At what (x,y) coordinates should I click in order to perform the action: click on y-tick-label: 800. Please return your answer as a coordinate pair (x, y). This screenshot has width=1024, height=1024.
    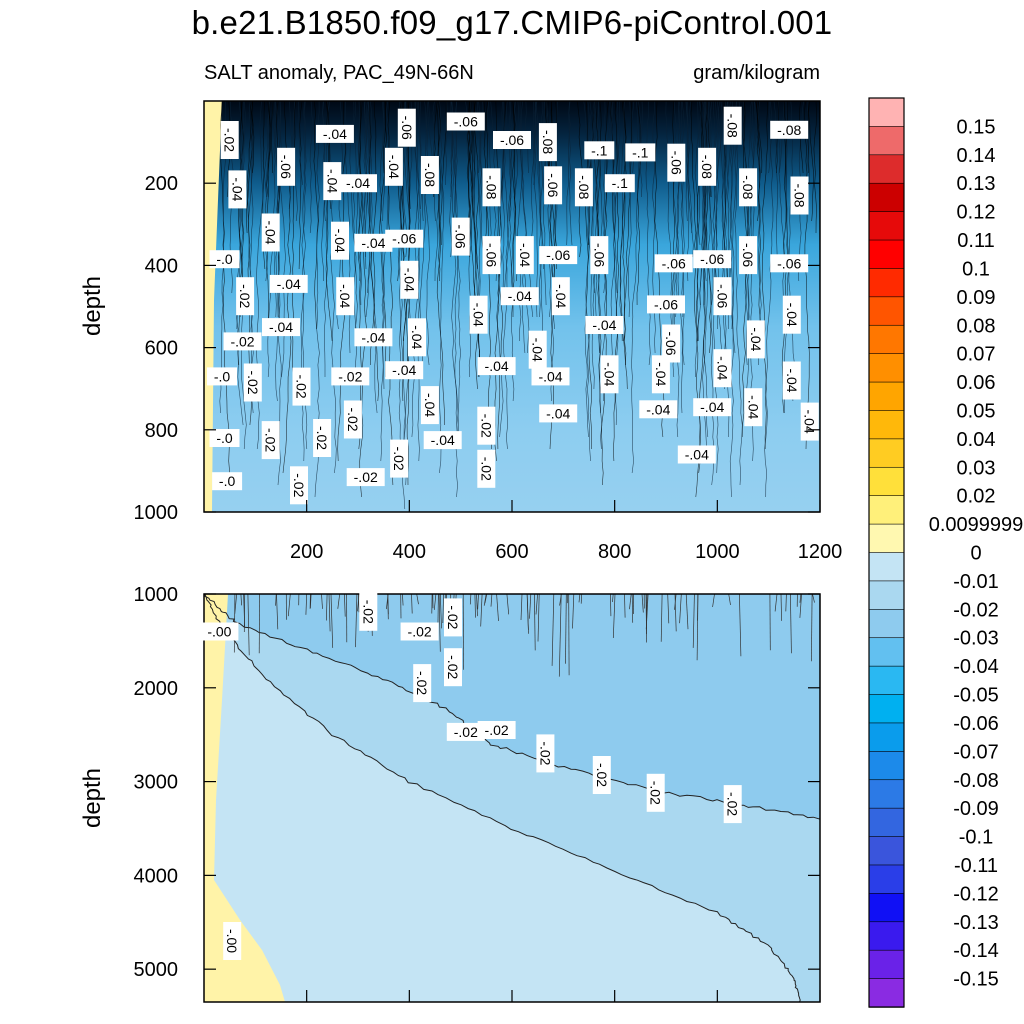
    Looking at the image, I should click on (161, 431).